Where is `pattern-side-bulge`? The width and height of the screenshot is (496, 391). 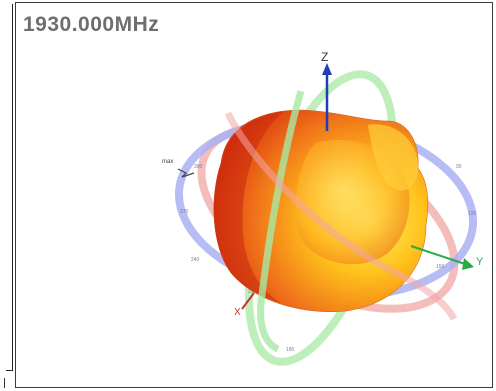 pattern-side-bulge is located at coordinates (393, 157).